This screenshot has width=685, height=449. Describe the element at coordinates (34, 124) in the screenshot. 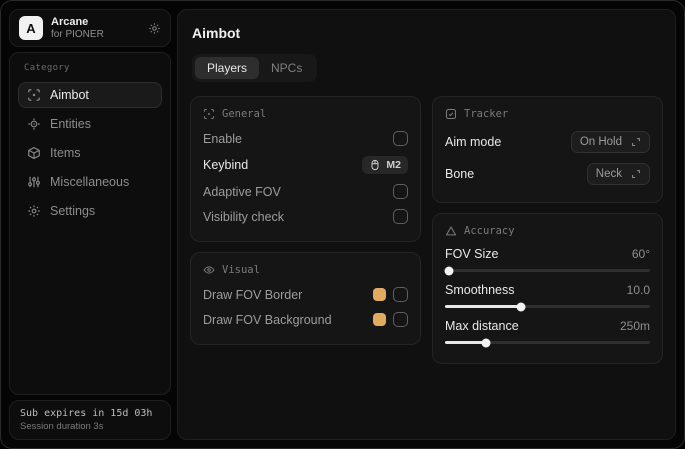

I see `entities-icon` at that location.